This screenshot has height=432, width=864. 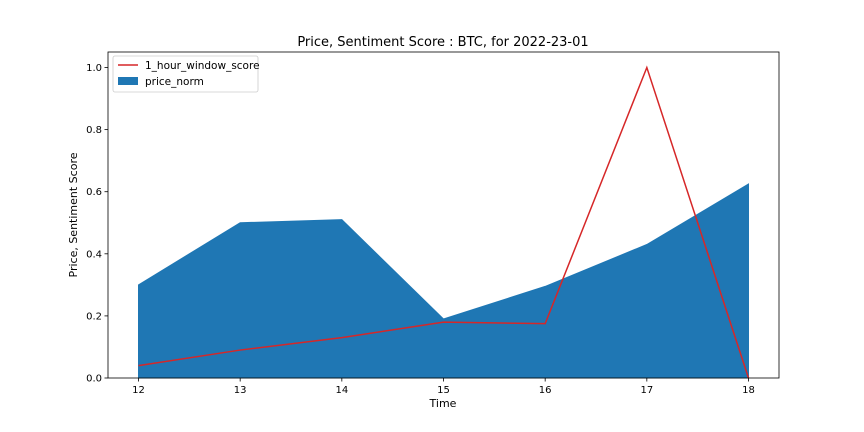 I want to click on x-tick-label: 15, so click(x=443, y=390).